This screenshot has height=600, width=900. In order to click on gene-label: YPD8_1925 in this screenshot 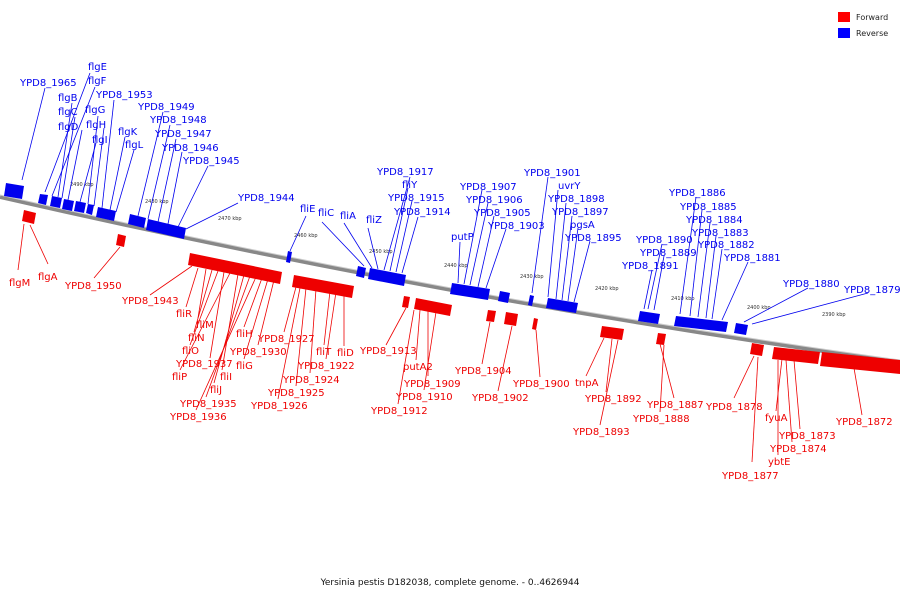, I will do `click(296, 393)`.